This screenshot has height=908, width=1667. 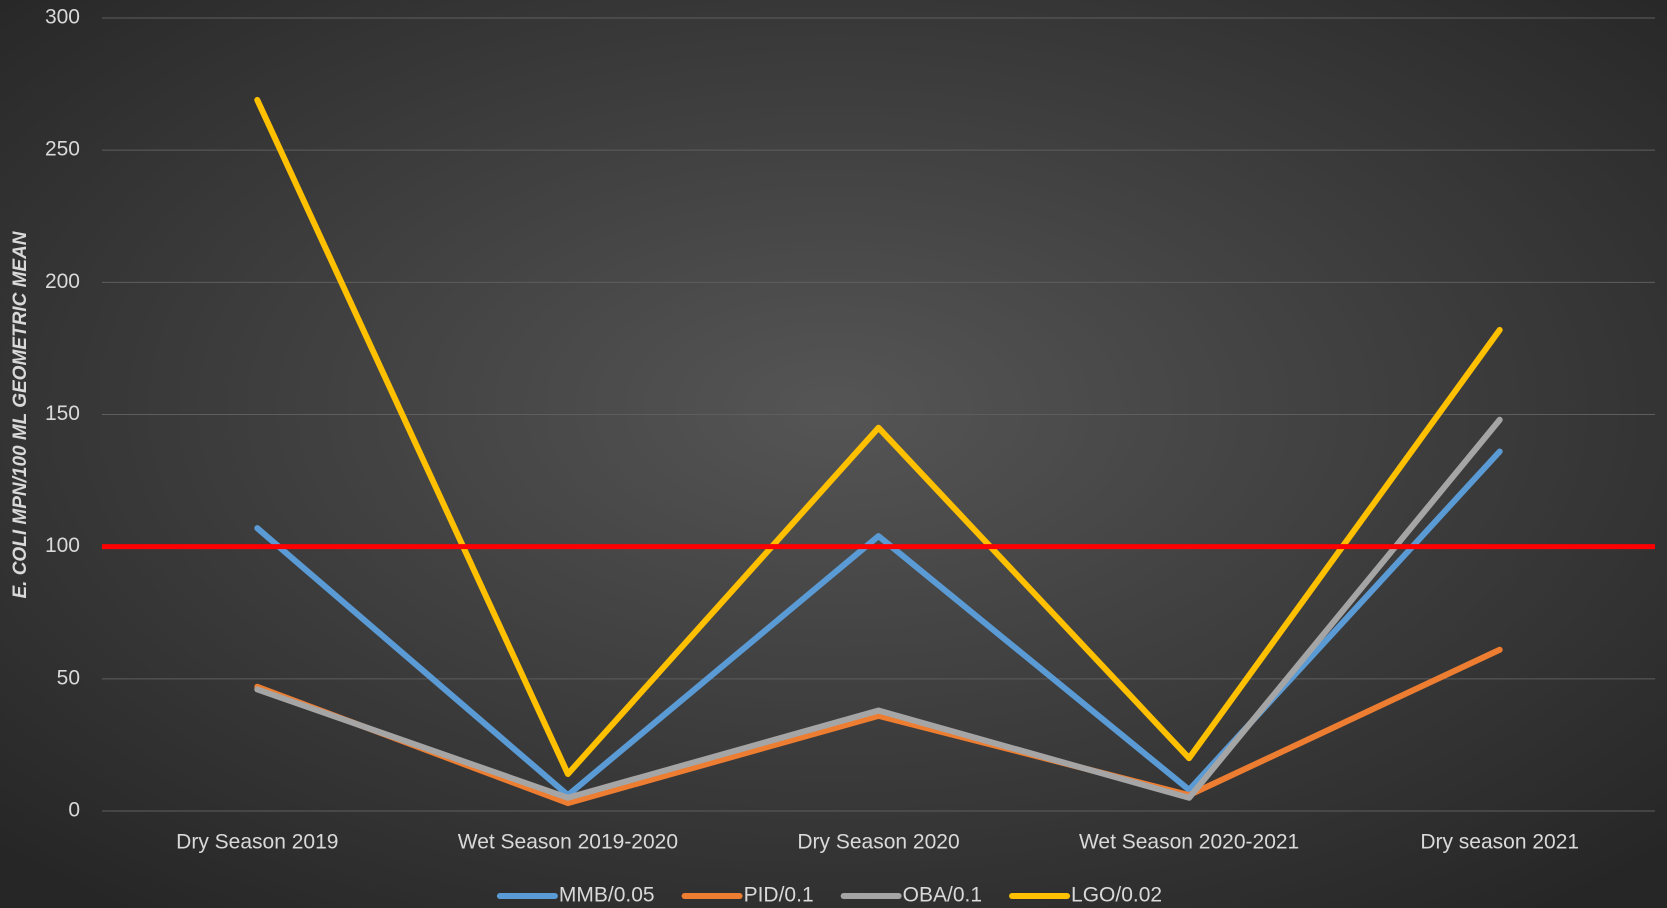 What do you see at coordinates (62, 545) in the screenshot?
I see `y-tick-label: 100` at bounding box center [62, 545].